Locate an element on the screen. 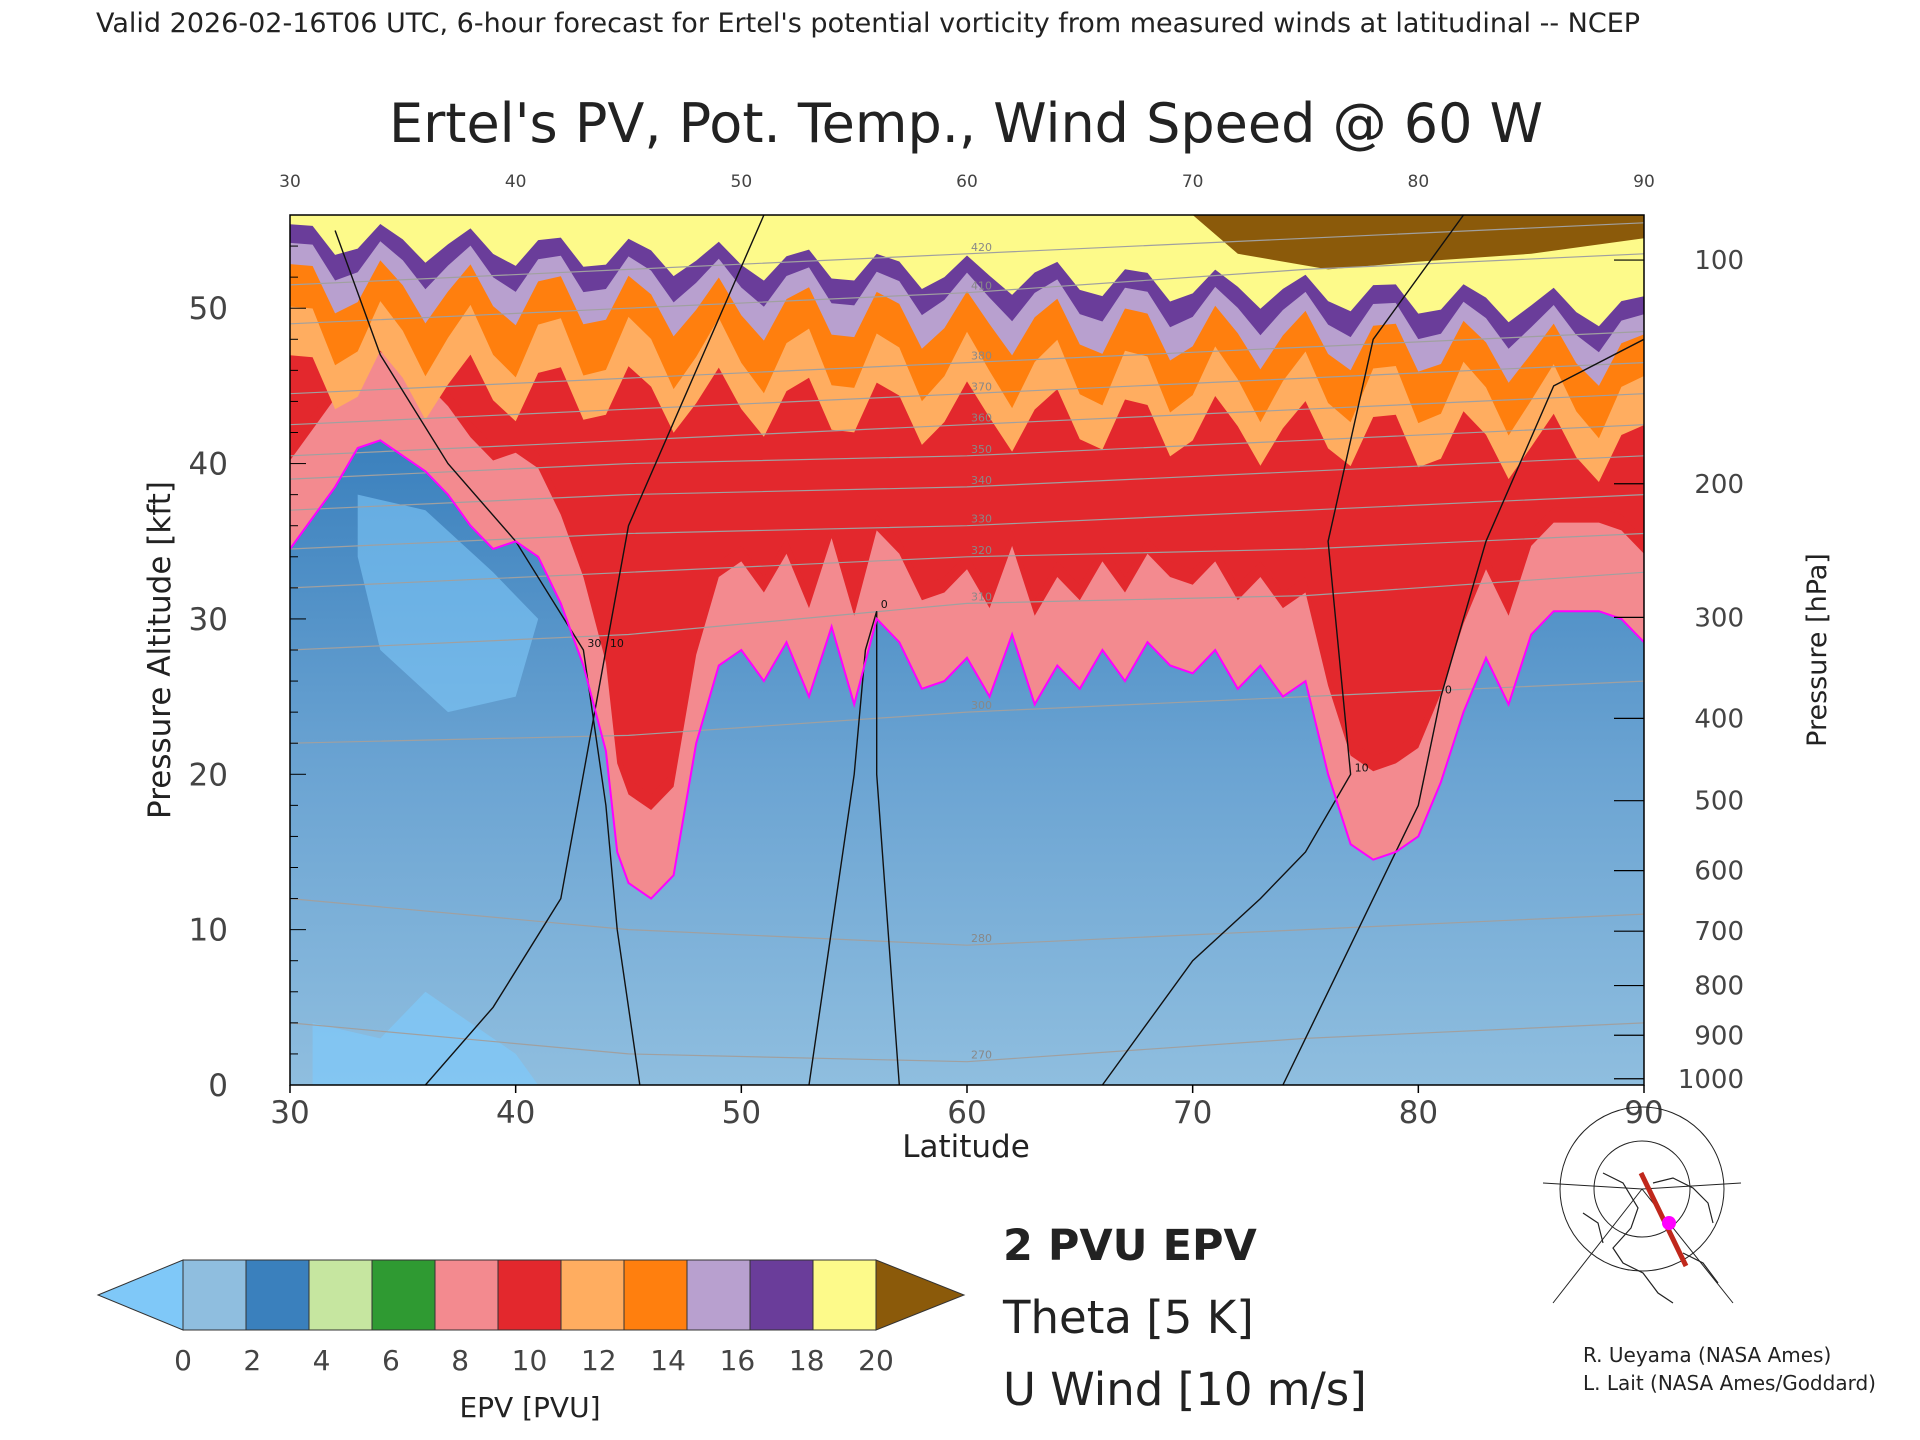 The image size is (1920, 1440). map-location-marker is located at coordinates (1669, 1223).